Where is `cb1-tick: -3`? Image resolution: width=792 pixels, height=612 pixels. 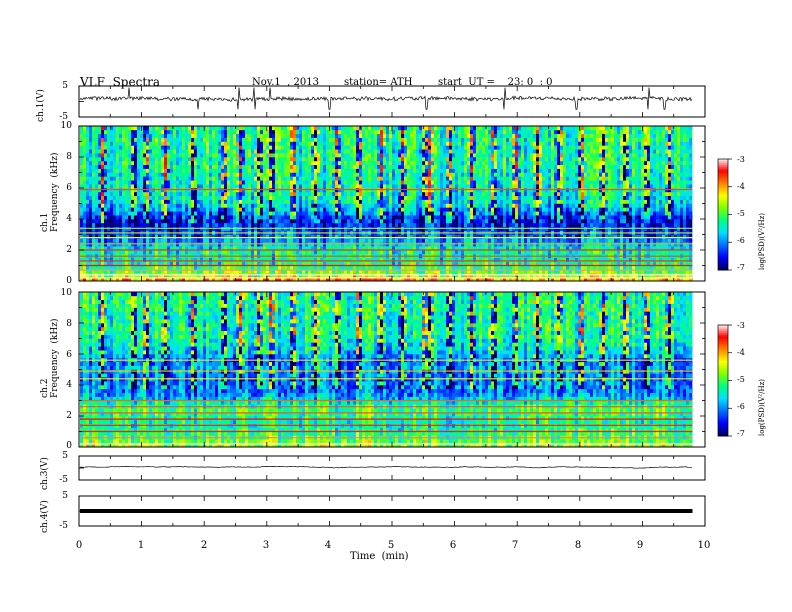 cb1-tick: -3 is located at coordinates (741, 159).